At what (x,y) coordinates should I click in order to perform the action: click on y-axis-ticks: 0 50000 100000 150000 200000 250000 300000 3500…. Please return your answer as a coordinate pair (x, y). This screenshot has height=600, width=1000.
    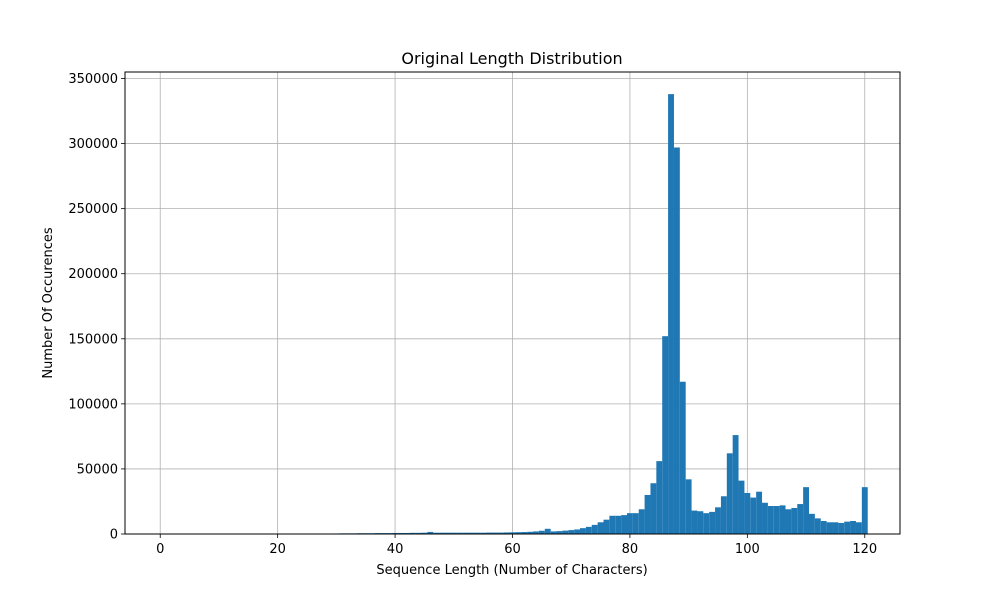
    Looking at the image, I should click on (96, 307).